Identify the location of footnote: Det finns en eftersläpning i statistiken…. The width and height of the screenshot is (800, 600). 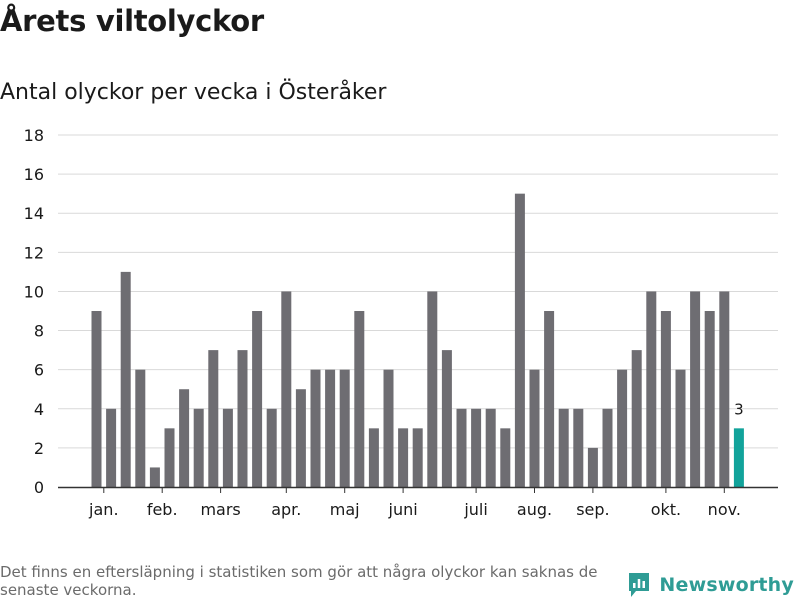
(299, 581).